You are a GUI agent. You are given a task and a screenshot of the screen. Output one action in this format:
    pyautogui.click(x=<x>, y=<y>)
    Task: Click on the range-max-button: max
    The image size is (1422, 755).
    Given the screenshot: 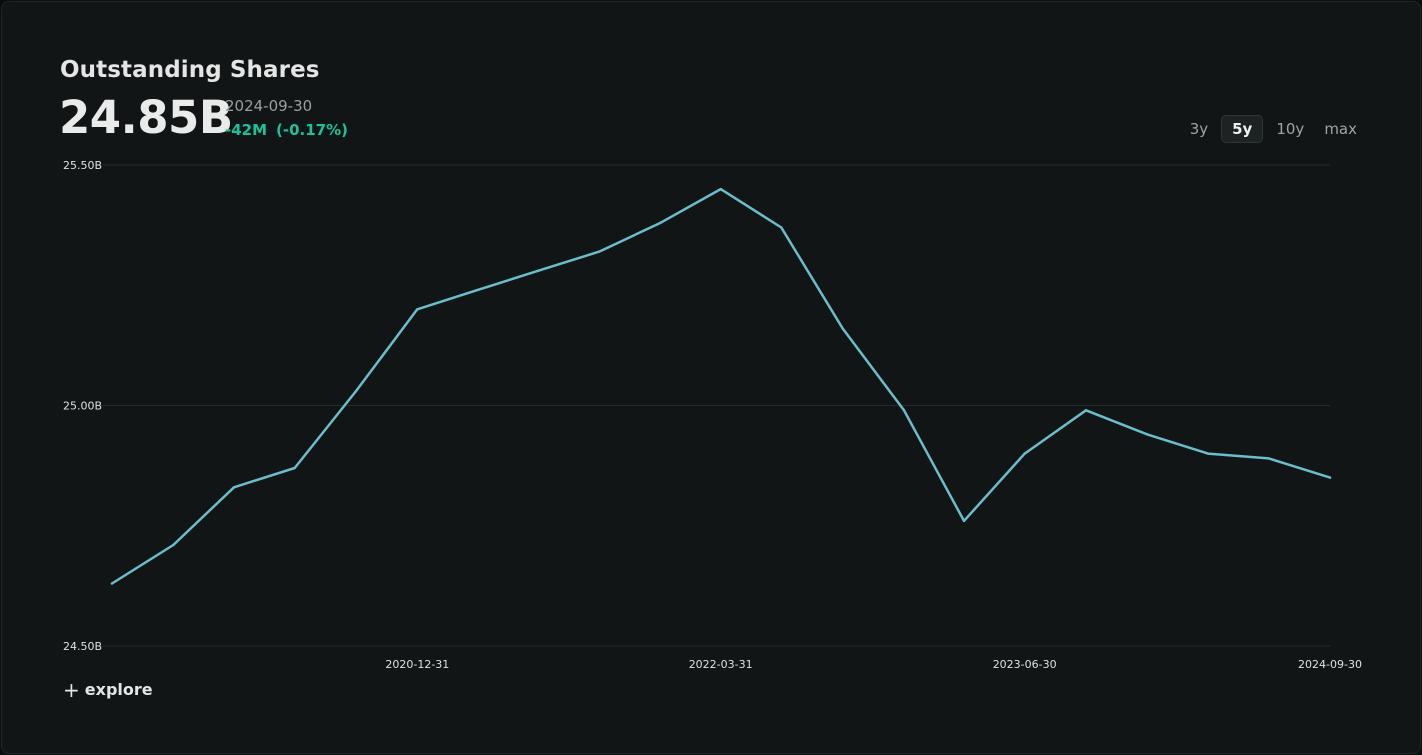 What is the action you would take?
    pyautogui.click(x=1340, y=129)
    